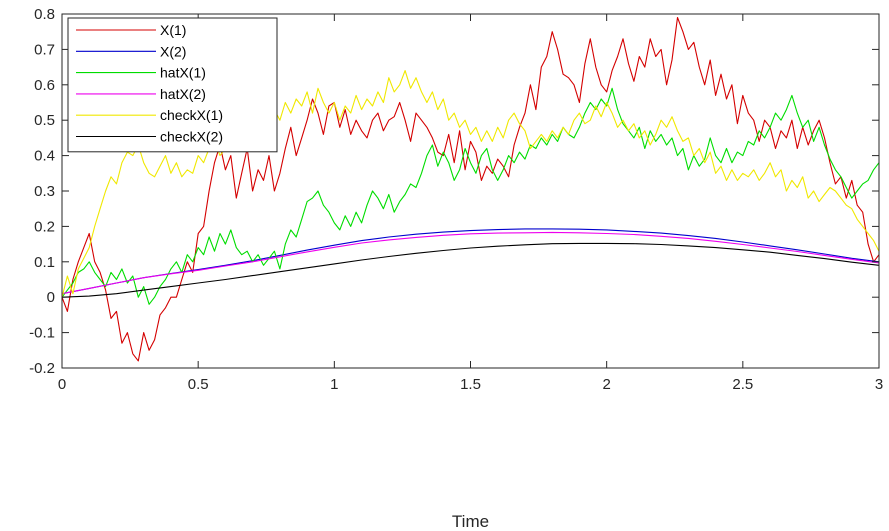 The width and height of the screenshot is (889, 531). Describe the element at coordinates (44, 14) in the screenshot. I see `y-tick-label: 0.8` at that location.